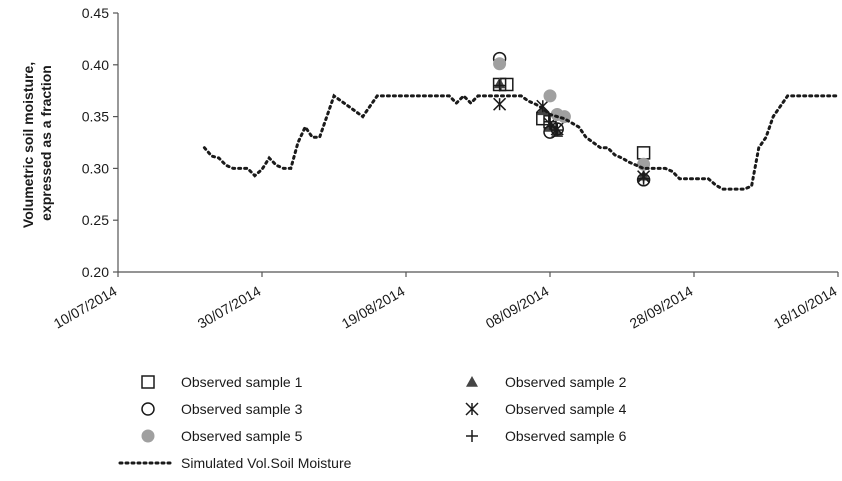 The width and height of the screenshot is (842, 481). What do you see at coordinates (242, 409) in the screenshot?
I see `legend-label: Observed sample 3` at bounding box center [242, 409].